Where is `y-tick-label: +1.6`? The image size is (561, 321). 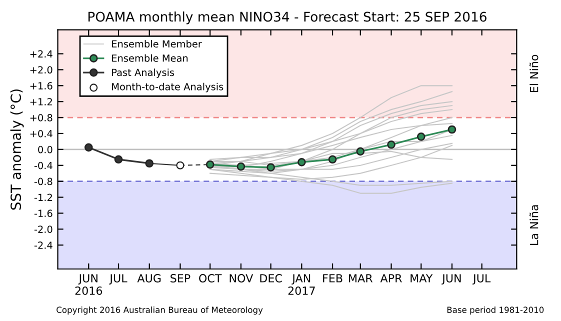
y-tick-label: +1.6 is located at coordinates (41, 86).